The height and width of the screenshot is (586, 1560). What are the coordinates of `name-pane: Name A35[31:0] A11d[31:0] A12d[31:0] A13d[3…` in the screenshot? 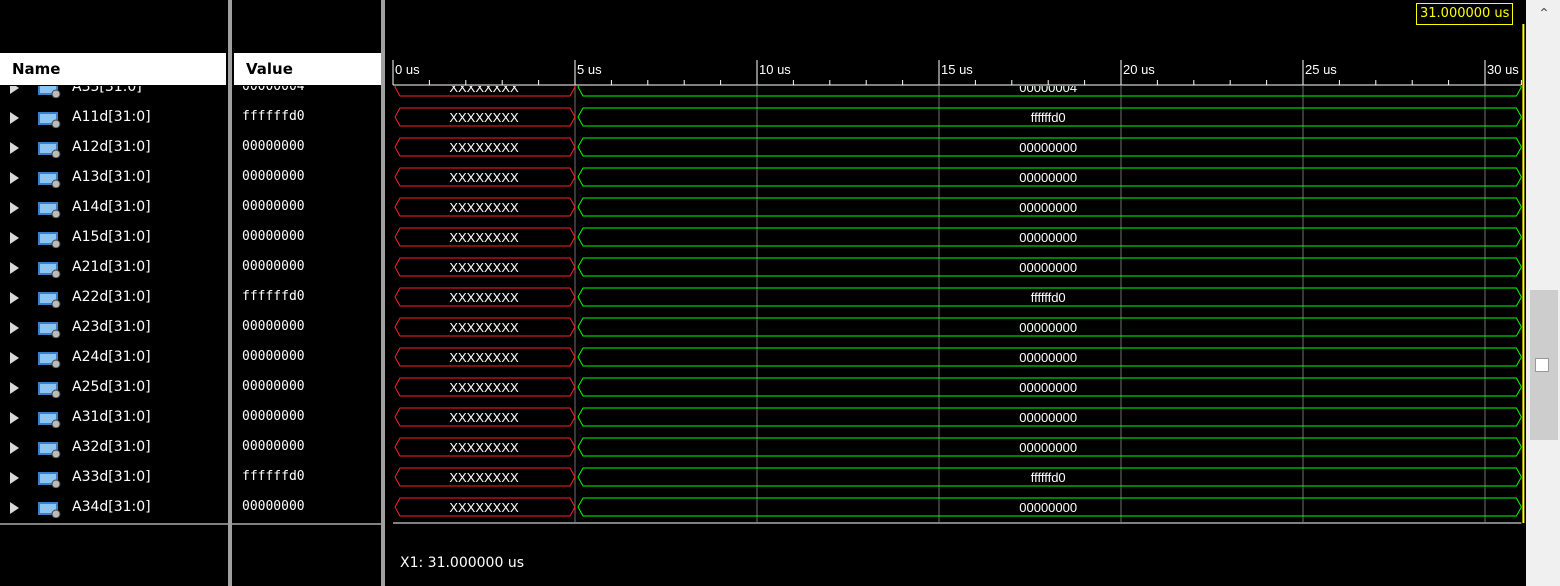 It's located at (114, 293).